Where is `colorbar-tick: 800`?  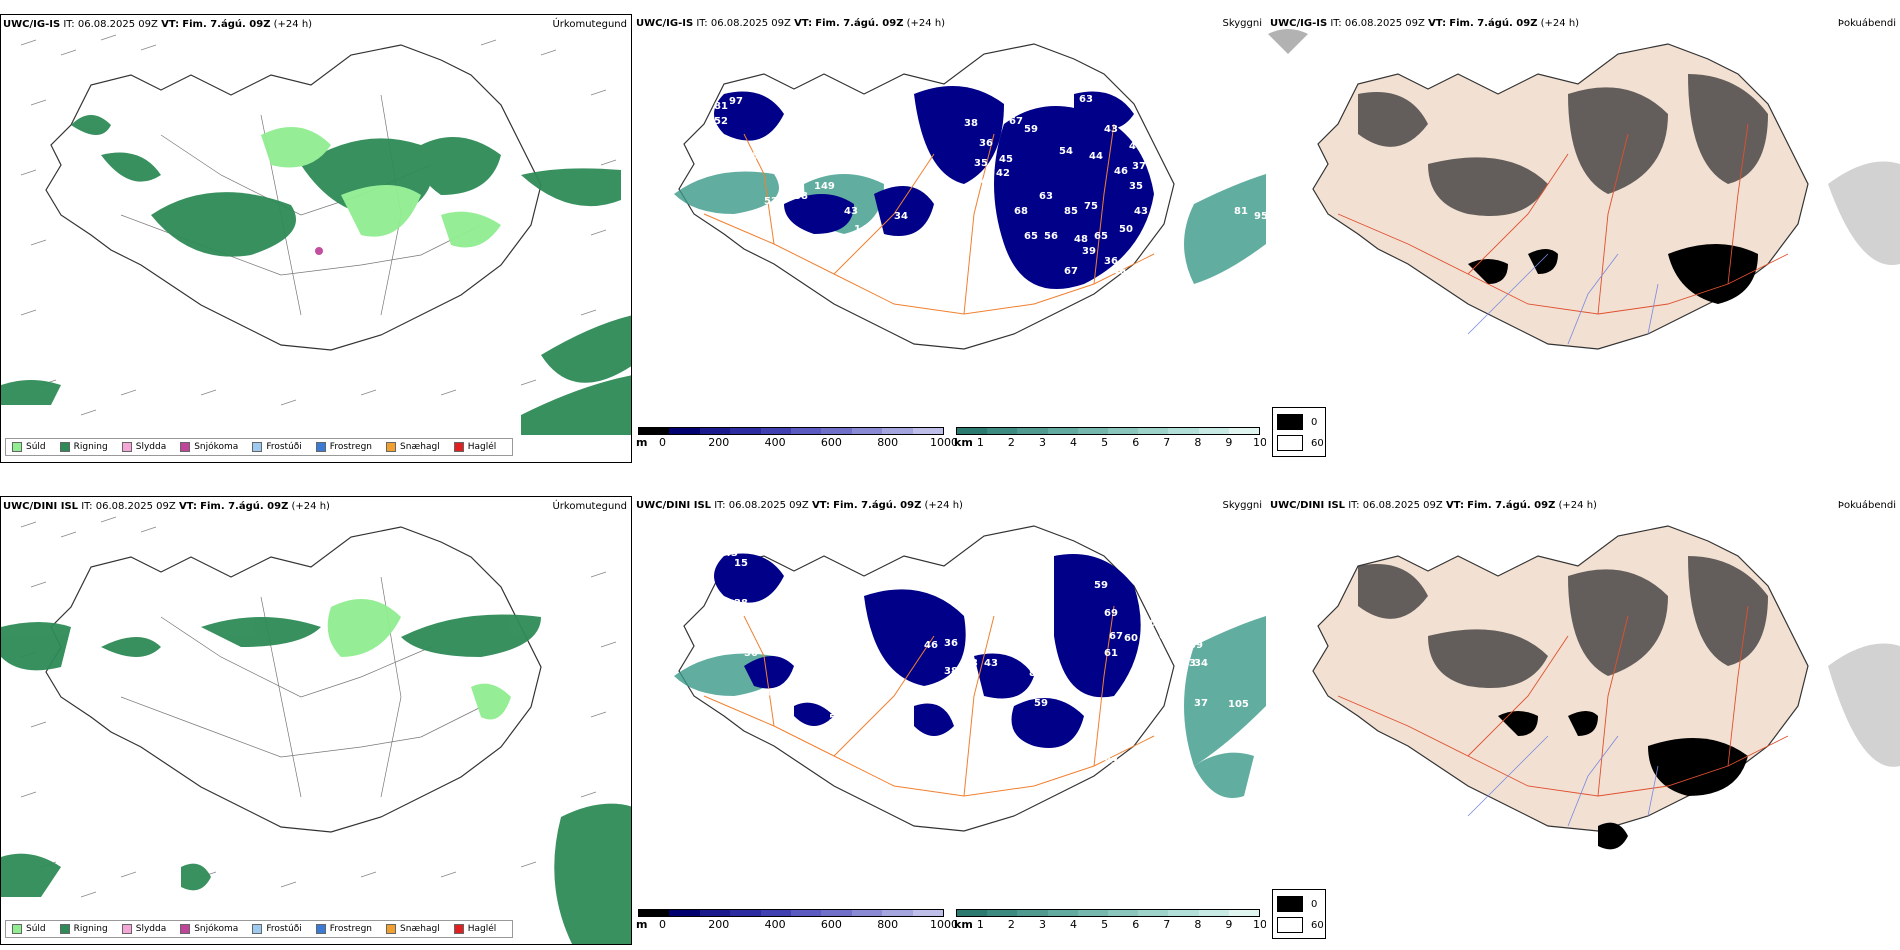
colorbar-tick: 800 is located at coordinates (888, 442).